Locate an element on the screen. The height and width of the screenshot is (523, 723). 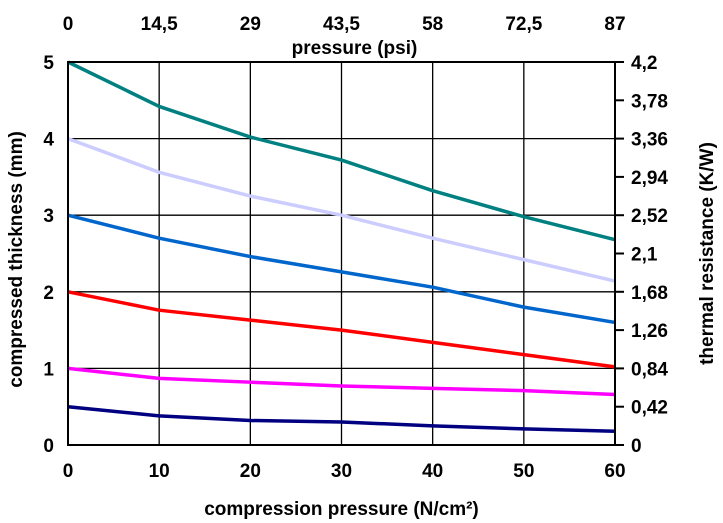
y2-tick-label: 3,78 is located at coordinates (649, 101).